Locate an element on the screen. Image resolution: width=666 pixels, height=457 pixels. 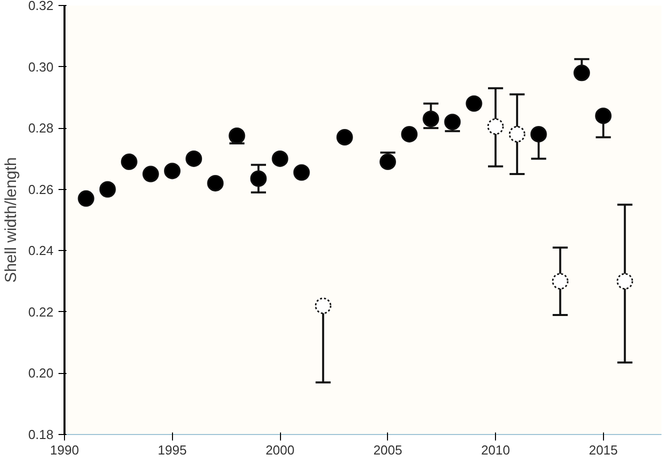
y-tick-label: 0.22 is located at coordinates (41, 312).